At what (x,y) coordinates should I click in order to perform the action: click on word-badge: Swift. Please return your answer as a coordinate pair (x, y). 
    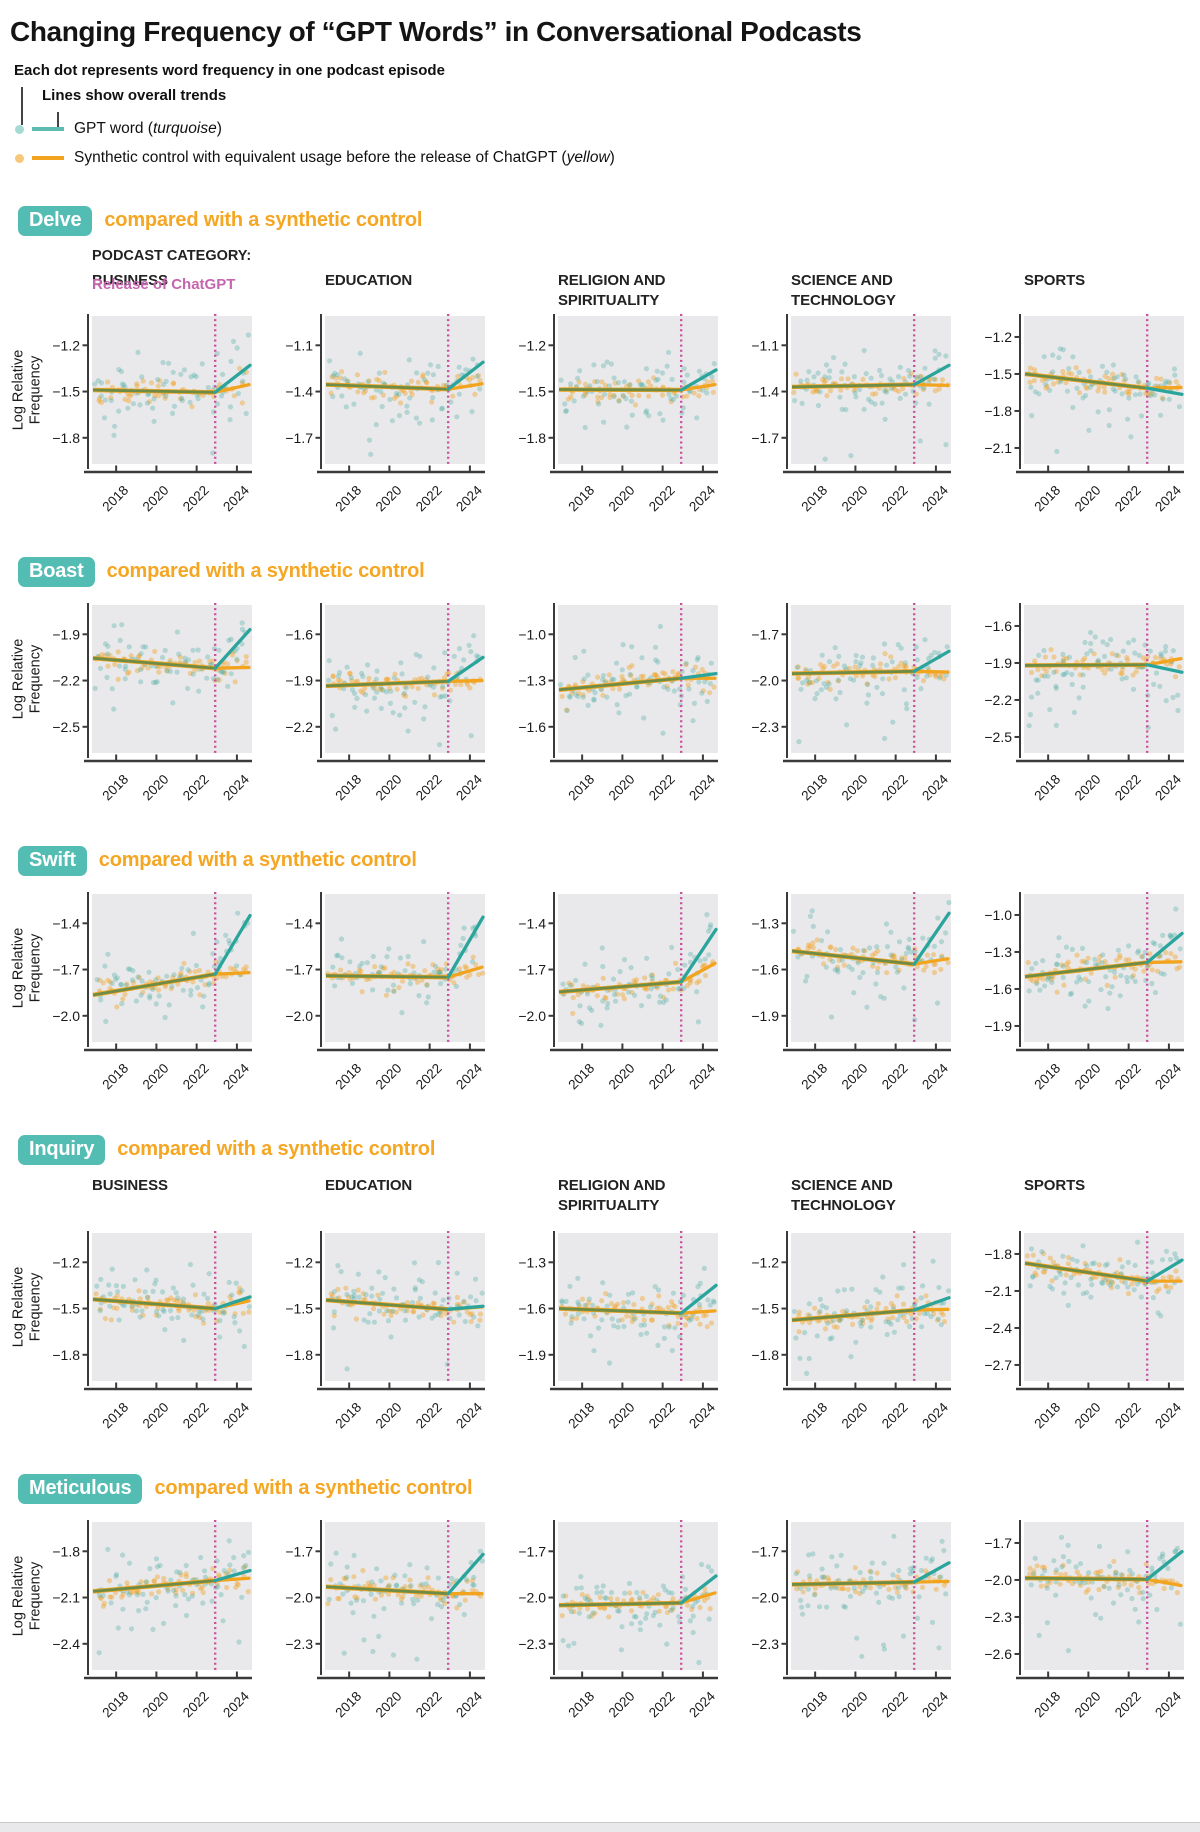
    Looking at the image, I should click on (52, 861).